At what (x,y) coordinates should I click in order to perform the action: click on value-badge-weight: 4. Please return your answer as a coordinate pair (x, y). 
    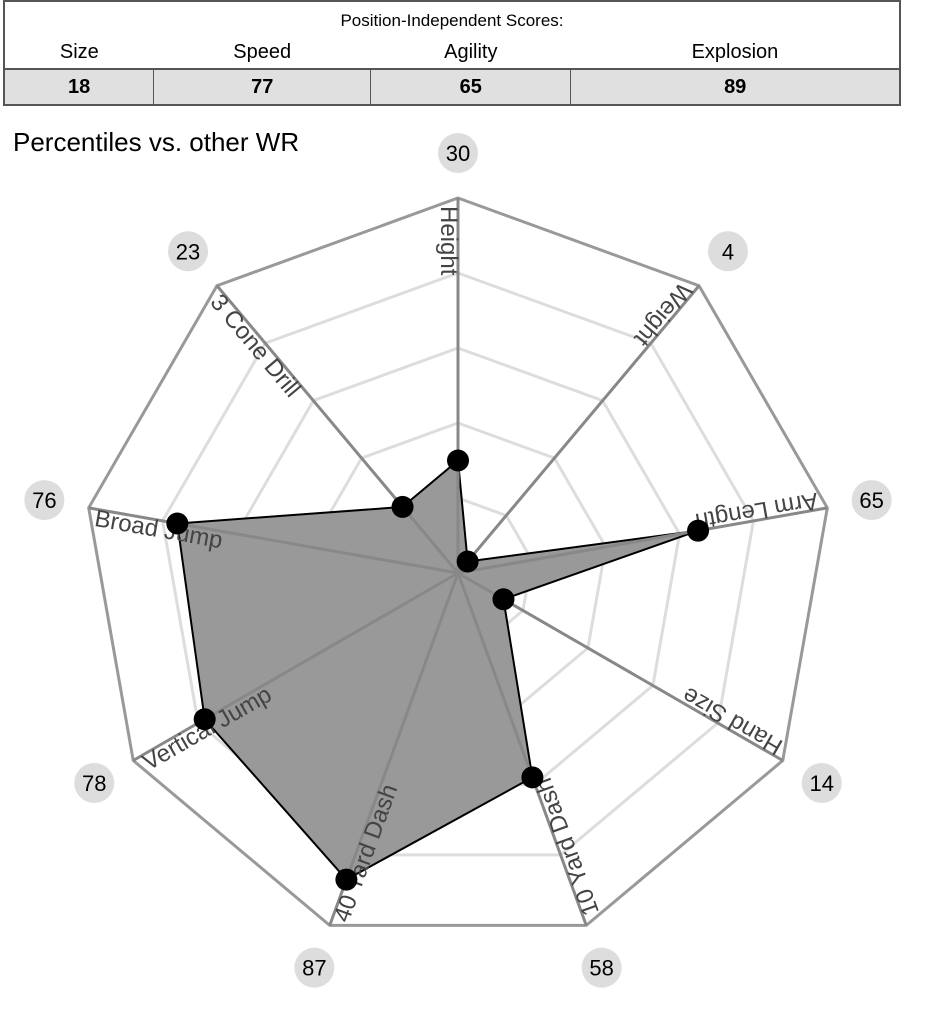
    Looking at the image, I should click on (727, 251).